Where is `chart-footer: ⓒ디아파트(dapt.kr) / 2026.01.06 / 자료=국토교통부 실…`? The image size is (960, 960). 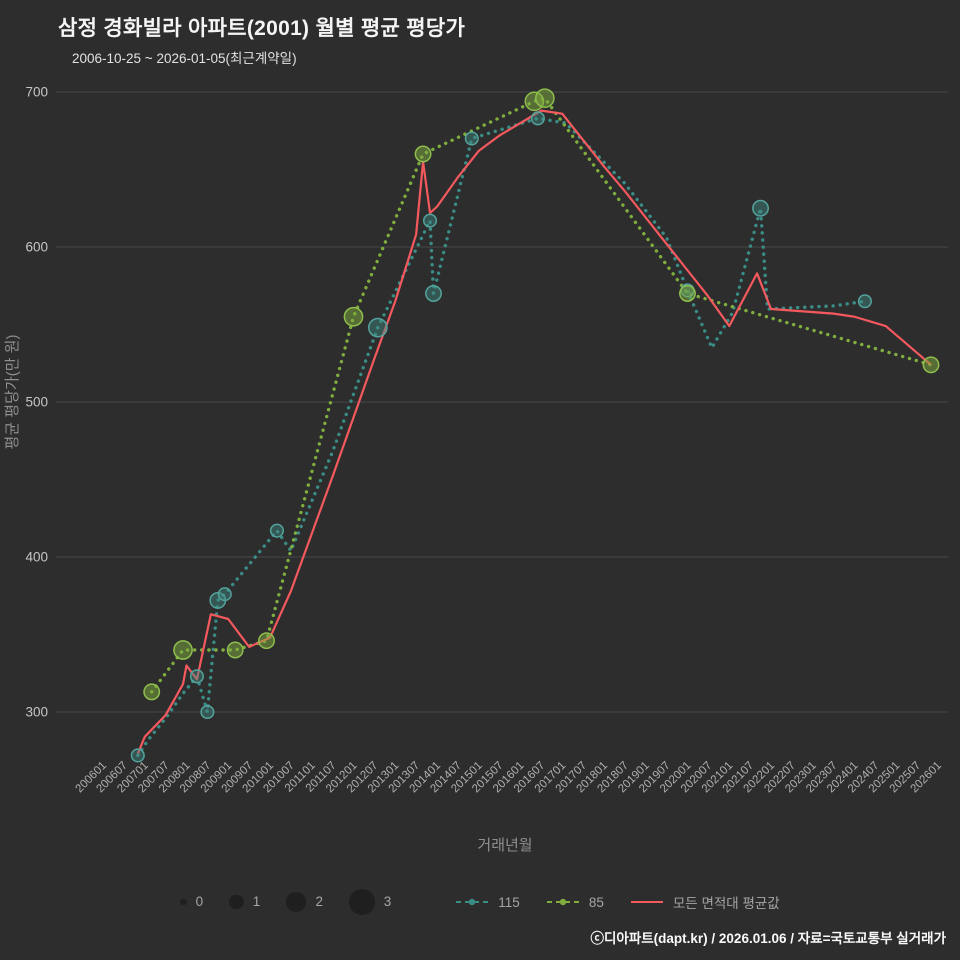 chart-footer: ⓒ디아파트(dapt.kr) / 2026.01.06 / 자료=국토교통부 실… is located at coordinates (768, 937).